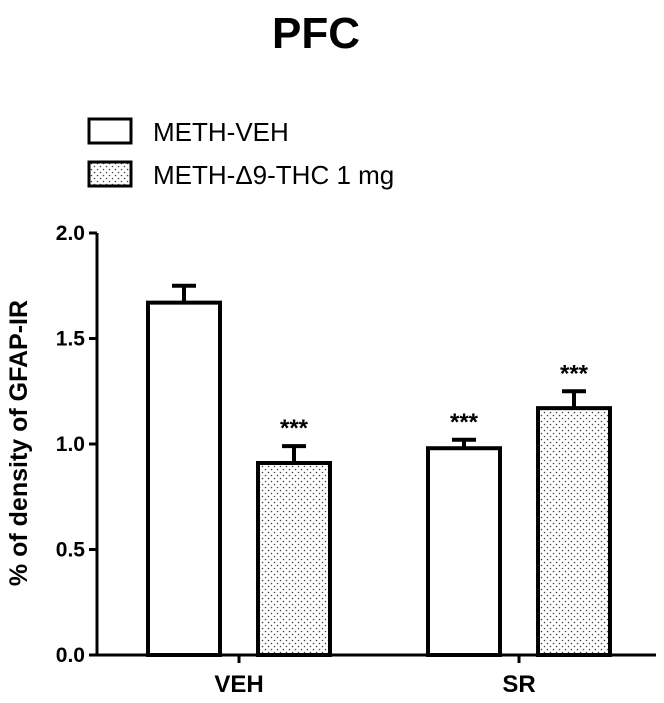 The height and width of the screenshot is (703, 664). I want to click on y-tick-label: 2.0, so click(70, 233).